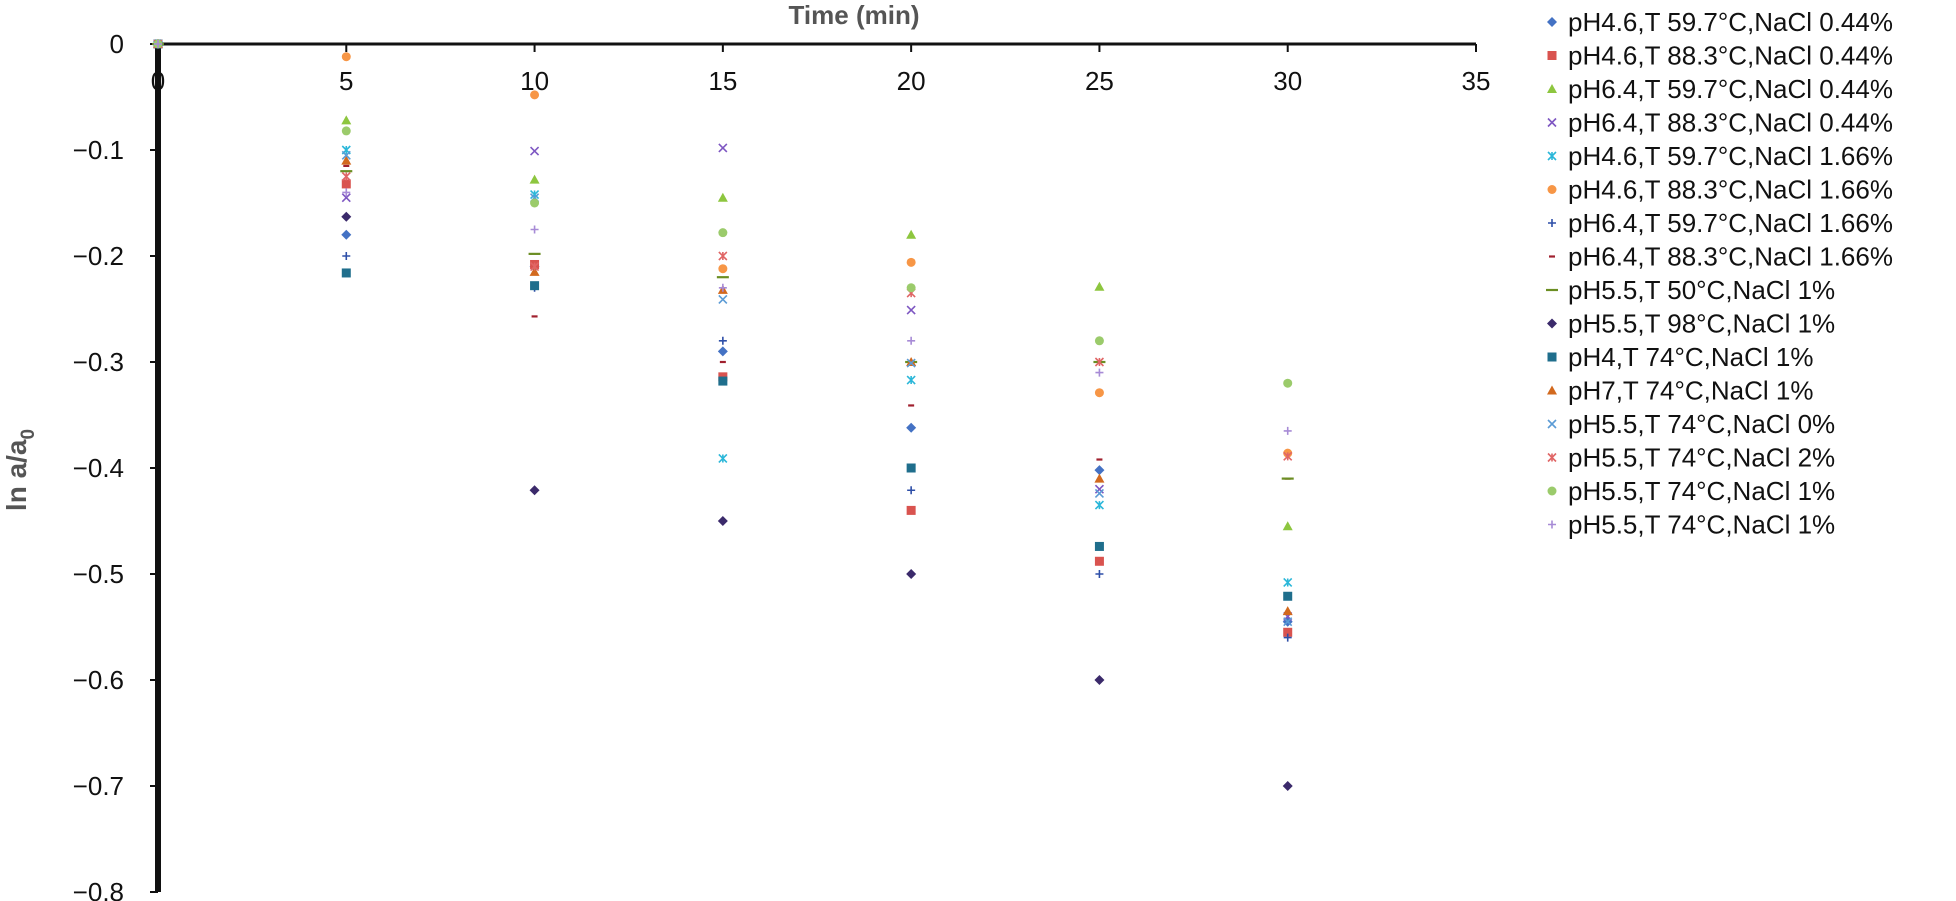  What do you see at coordinates (16, 475) in the screenshot?
I see `y-axis-title-main: ln a/a` at bounding box center [16, 475].